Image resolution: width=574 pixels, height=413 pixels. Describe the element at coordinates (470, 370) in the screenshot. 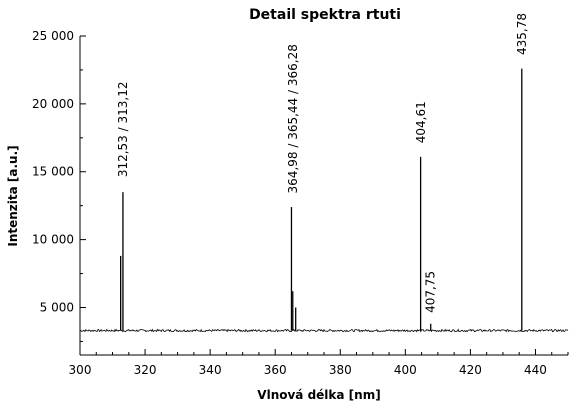

I see `x-tick-label: 420` at that location.